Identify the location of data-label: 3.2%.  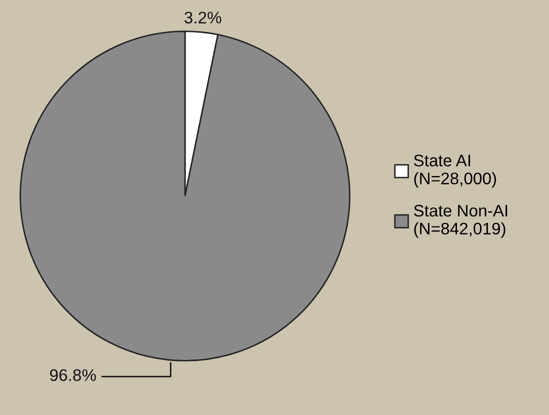
(203, 18).